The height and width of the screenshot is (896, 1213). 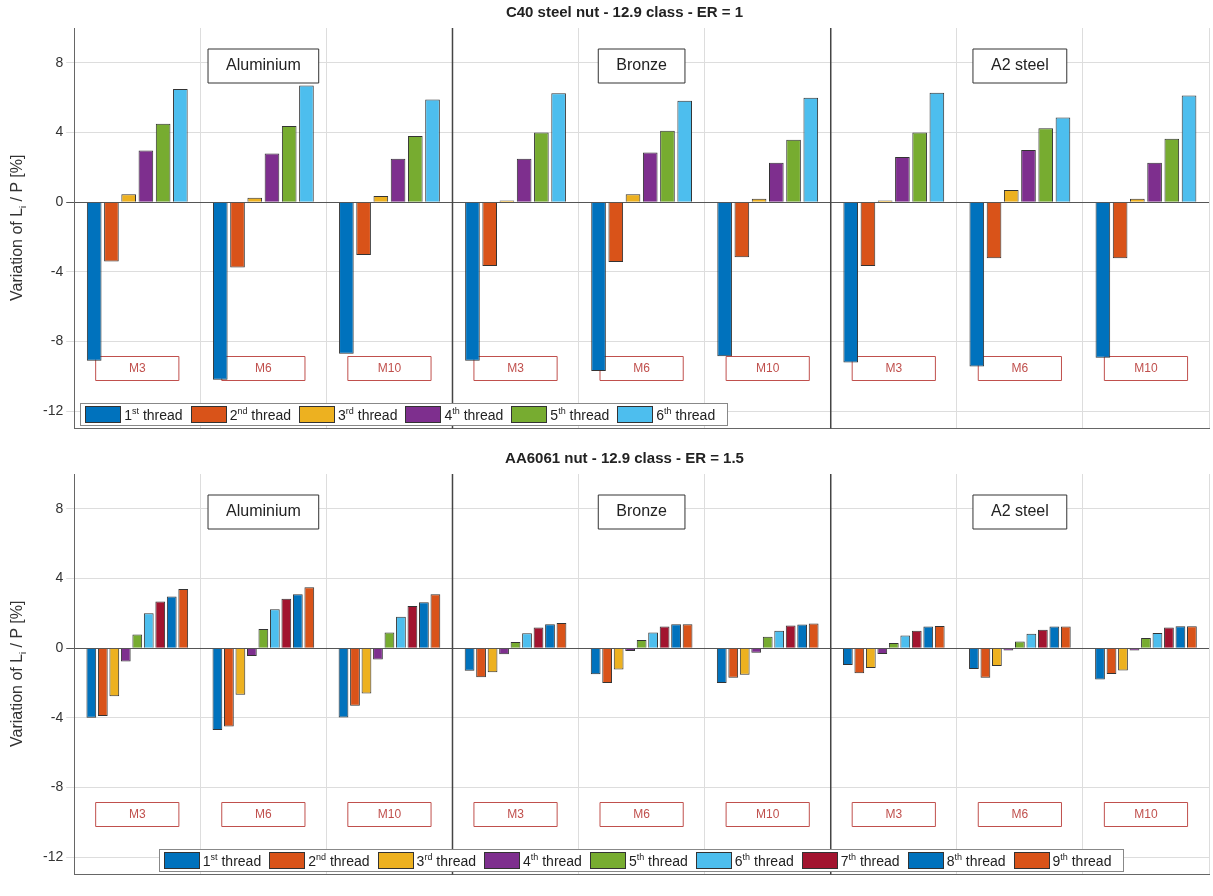 I want to click on chart-title: C40 steel nut - 12.9 class - ER = 1, so click(x=624, y=12).